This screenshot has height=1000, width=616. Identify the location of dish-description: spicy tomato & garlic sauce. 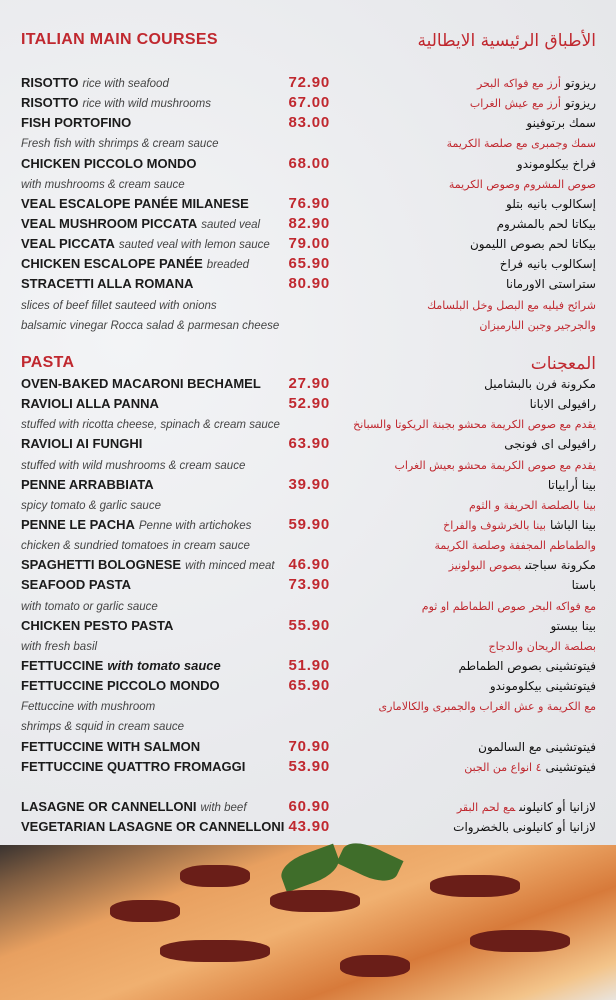
(91, 505).